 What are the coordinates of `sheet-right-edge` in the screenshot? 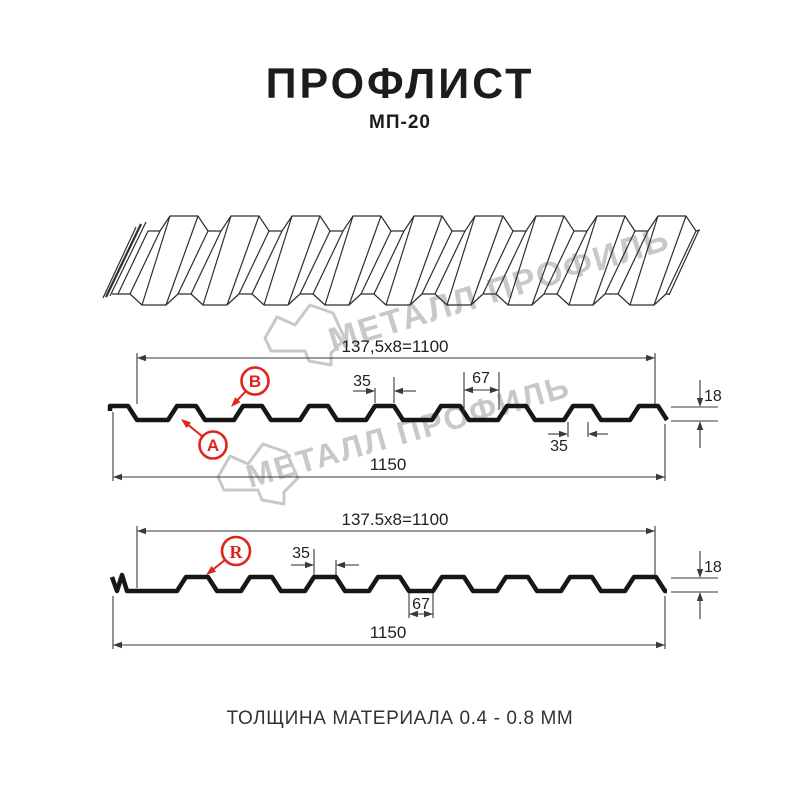 It's located at (684, 262).